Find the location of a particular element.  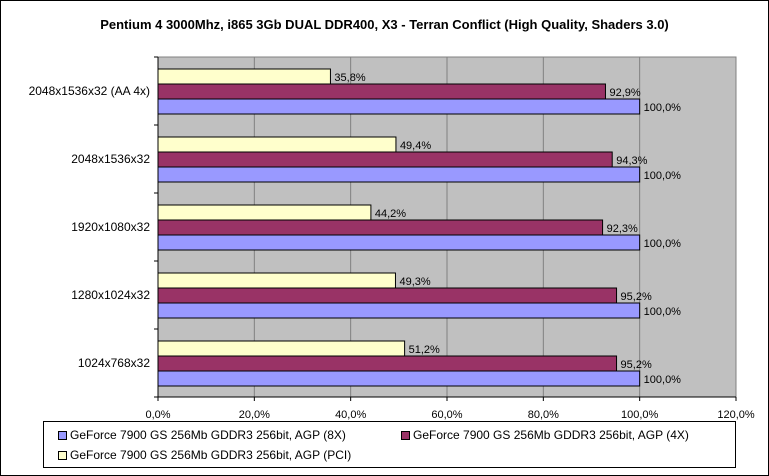

data-label: 49,4% is located at coordinates (415, 146).